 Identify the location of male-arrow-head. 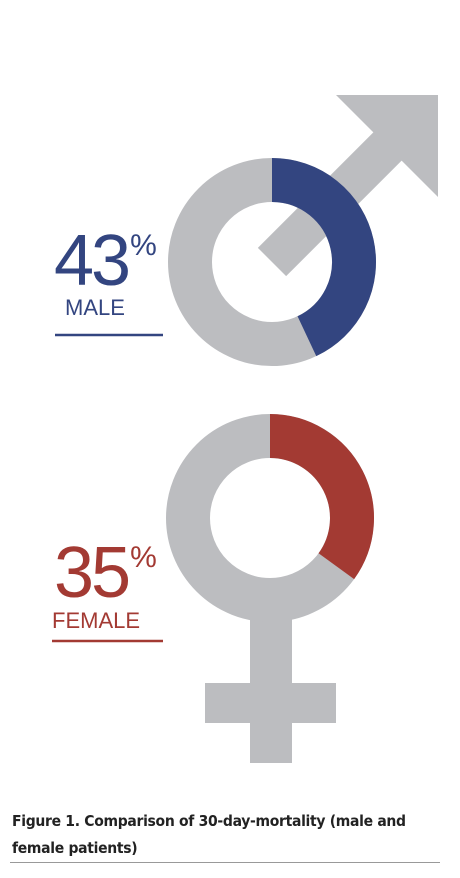
(387, 146).